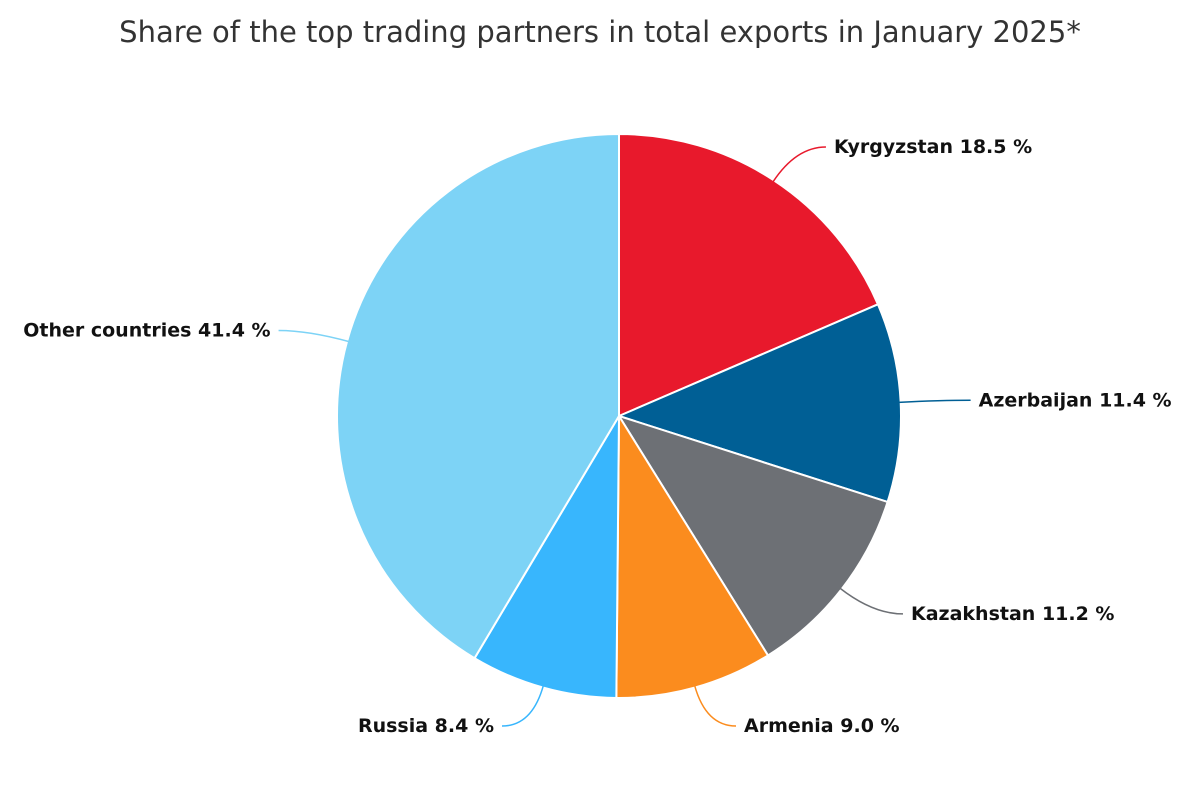 Image resolution: width=1200 pixels, height=800 pixels. I want to click on data-label: Armenia 9.0 %, so click(822, 726).